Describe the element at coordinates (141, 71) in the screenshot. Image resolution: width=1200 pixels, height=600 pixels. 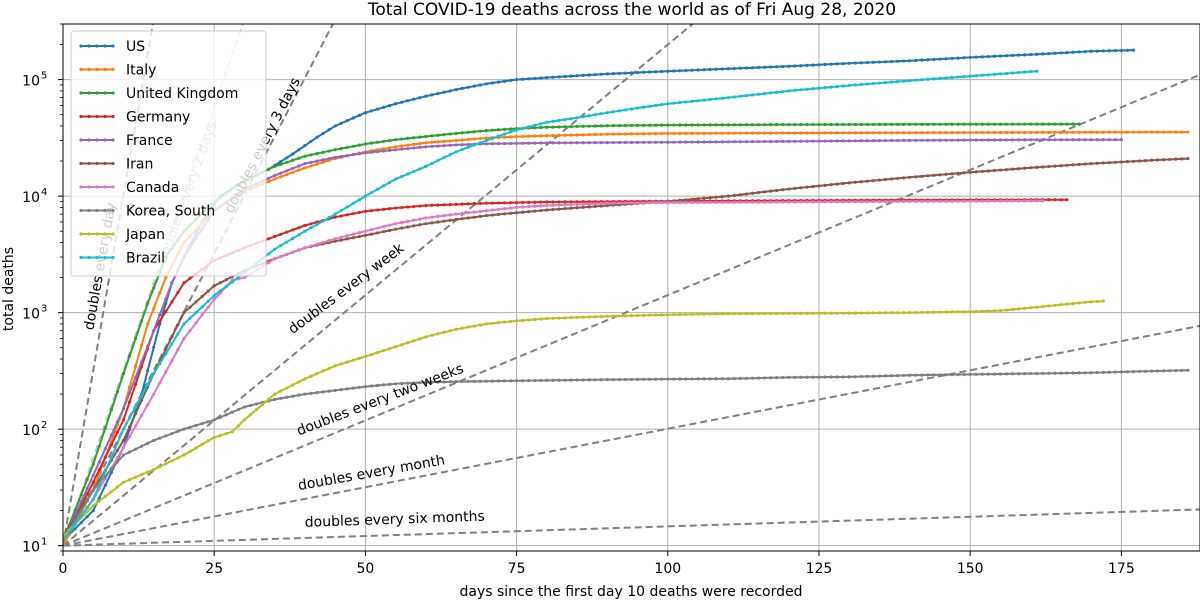
I see `legend-label: Italy` at that location.